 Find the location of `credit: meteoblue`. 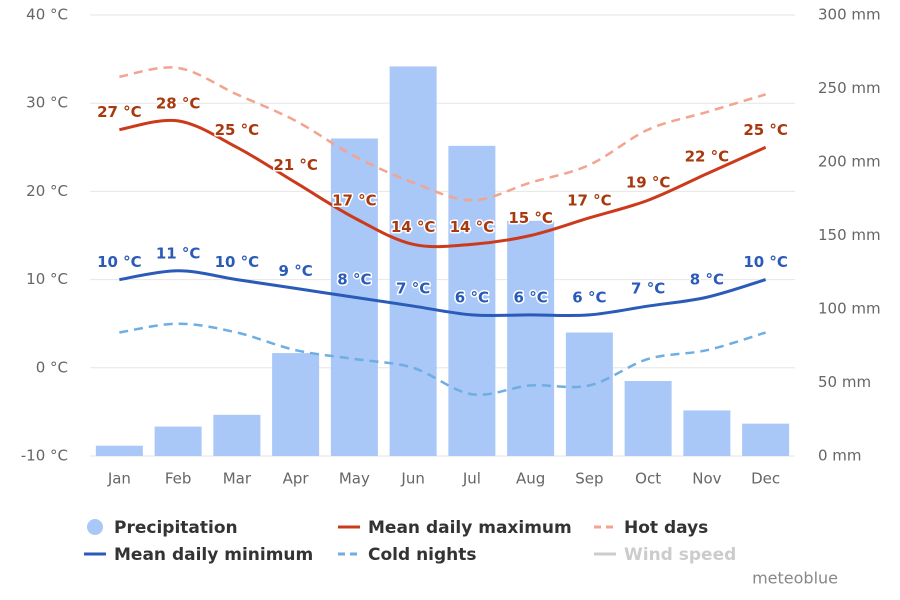

credit: meteoblue is located at coordinates (795, 578).